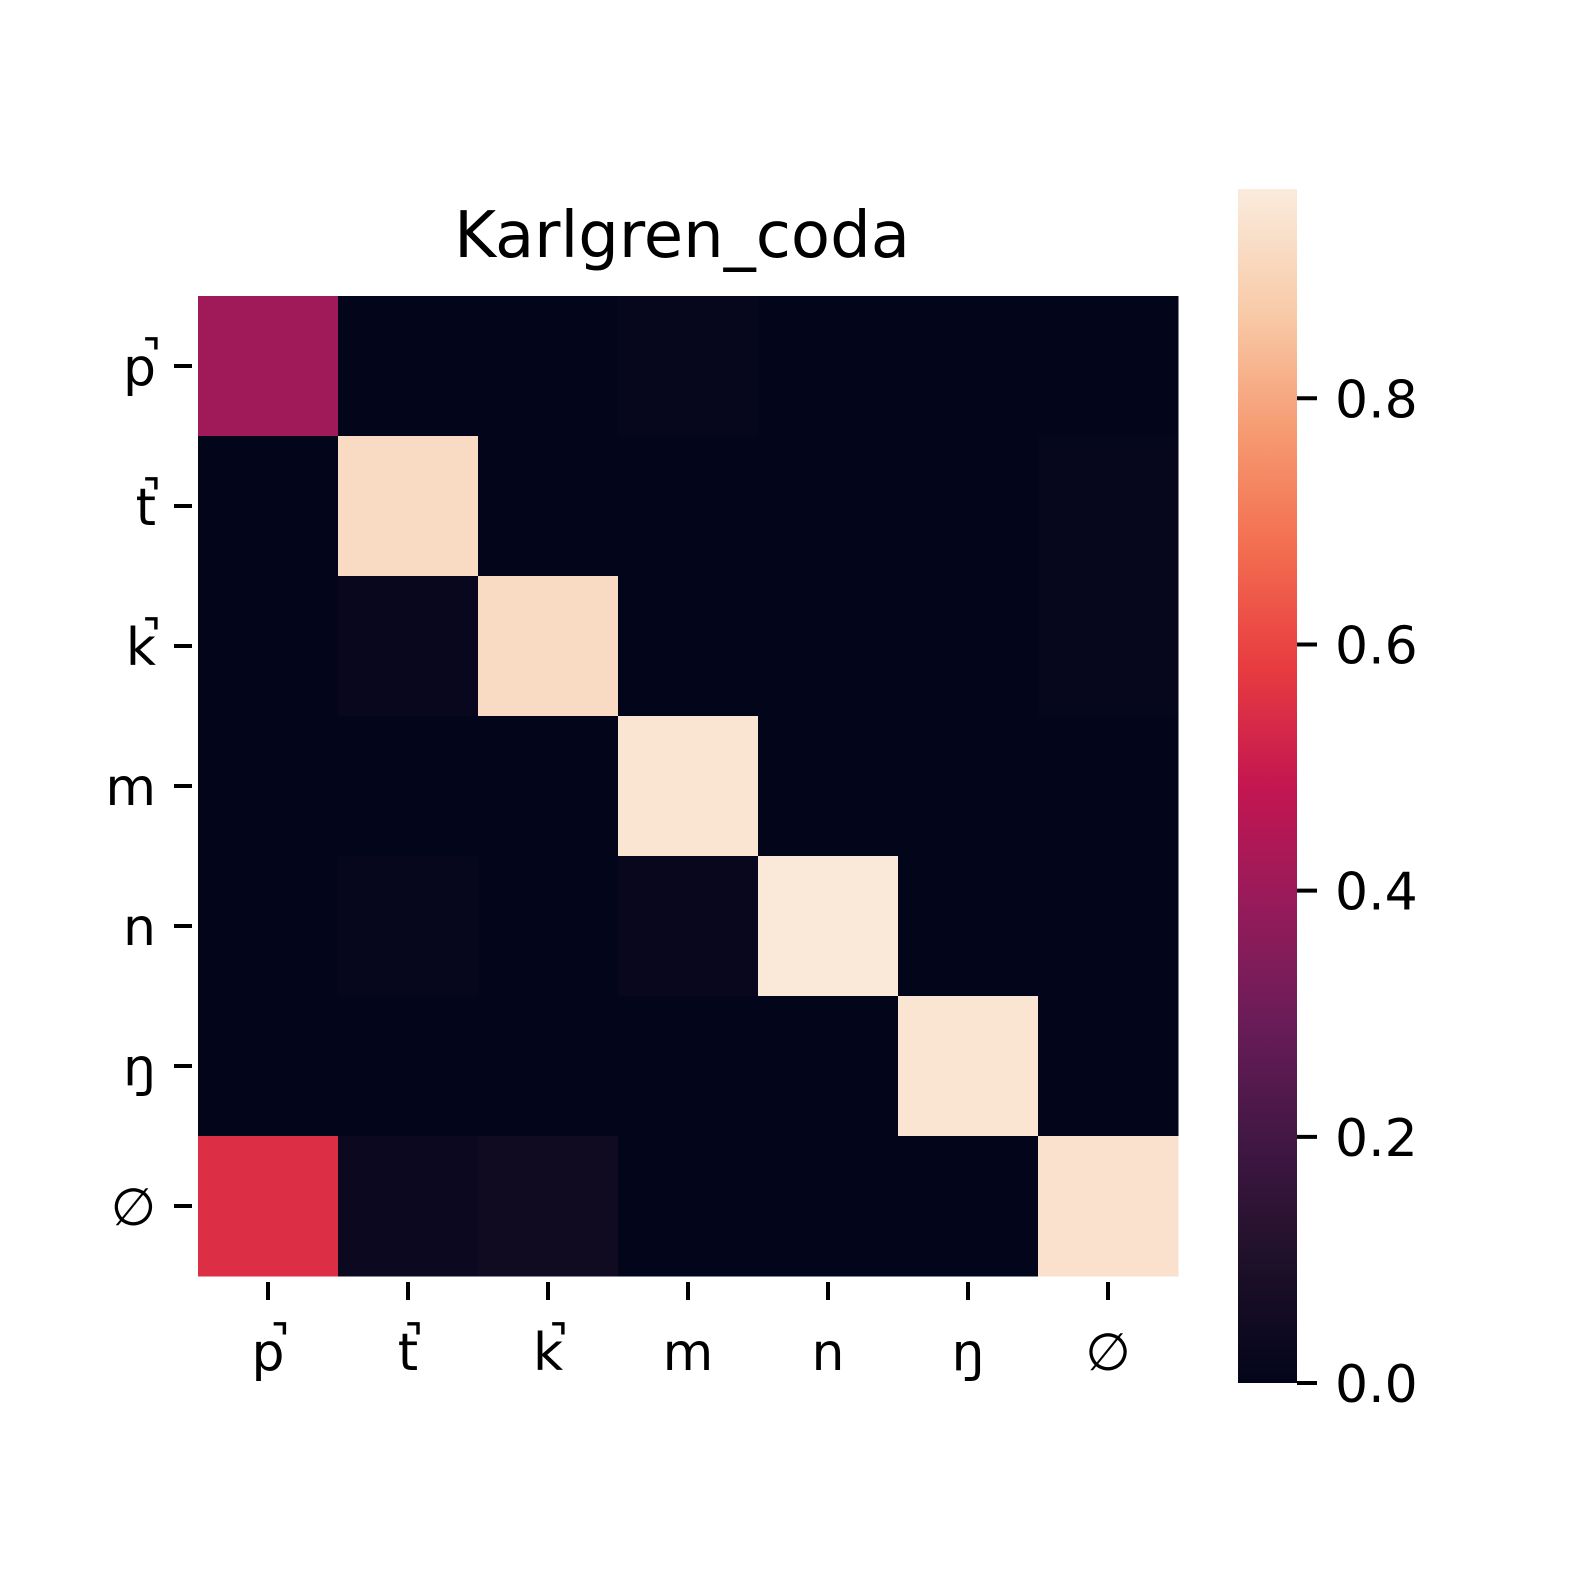 This screenshot has height=1575, width=1575. What do you see at coordinates (139, 928) in the screenshot?
I see `y-tick-label: n` at bounding box center [139, 928].